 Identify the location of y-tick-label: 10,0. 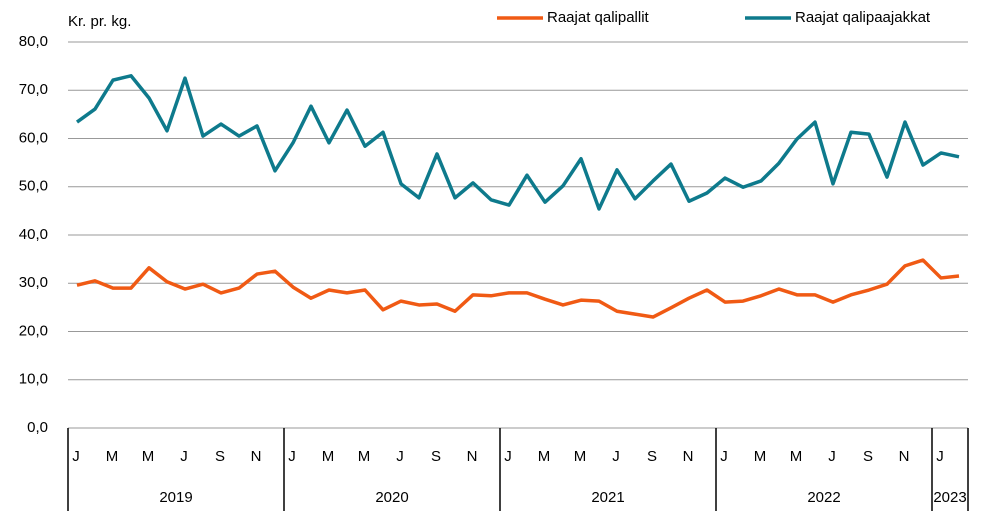
(33, 379).